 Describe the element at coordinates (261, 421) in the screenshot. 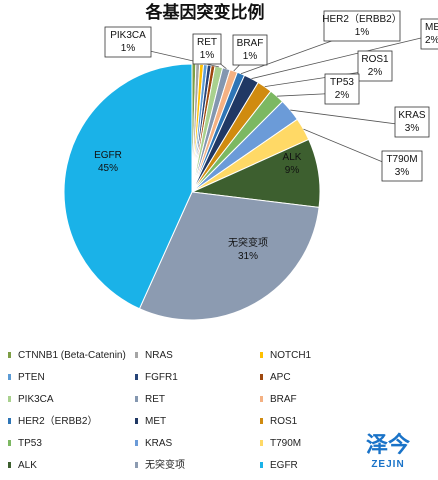

I see `legend-swatch-ros1` at that location.